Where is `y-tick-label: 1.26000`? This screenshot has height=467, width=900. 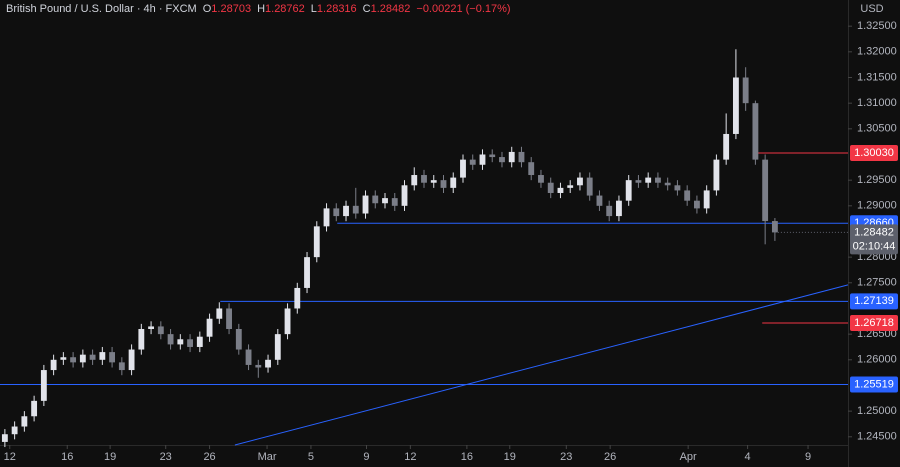 y-tick-label: 1.26000 is located at coordinates (877, 360).